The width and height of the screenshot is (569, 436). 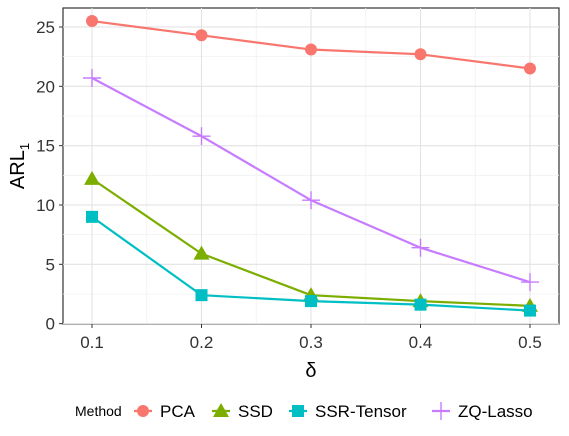 What do you see at coordinates (45, 146) in the screenshot?
I see `y-tick-label: 15` at bounding box center [45, 146].